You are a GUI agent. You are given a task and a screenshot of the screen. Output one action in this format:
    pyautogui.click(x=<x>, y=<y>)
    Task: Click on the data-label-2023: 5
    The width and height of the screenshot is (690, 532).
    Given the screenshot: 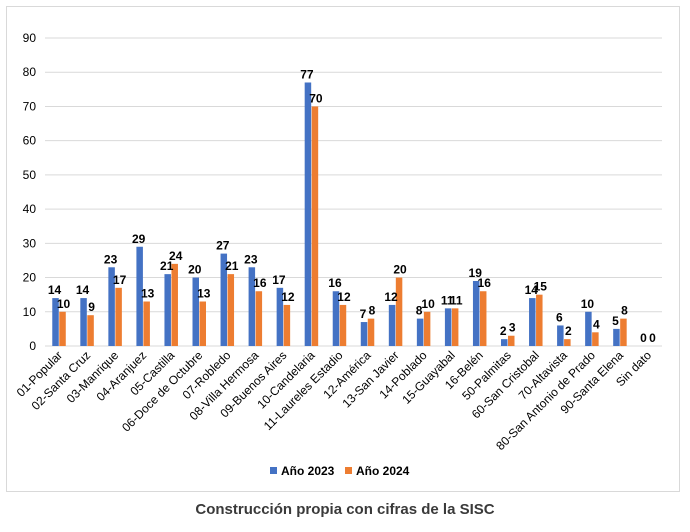 What is the action you would take?
    pyautogui.click(x=615, y=321)
    